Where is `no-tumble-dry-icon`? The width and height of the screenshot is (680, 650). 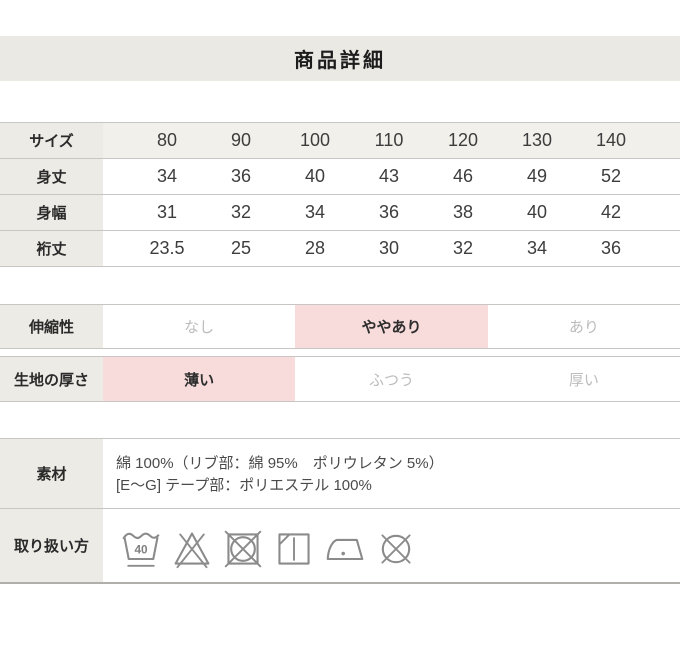
no-tumble-dry-icon is located at coordinates (243, 549).